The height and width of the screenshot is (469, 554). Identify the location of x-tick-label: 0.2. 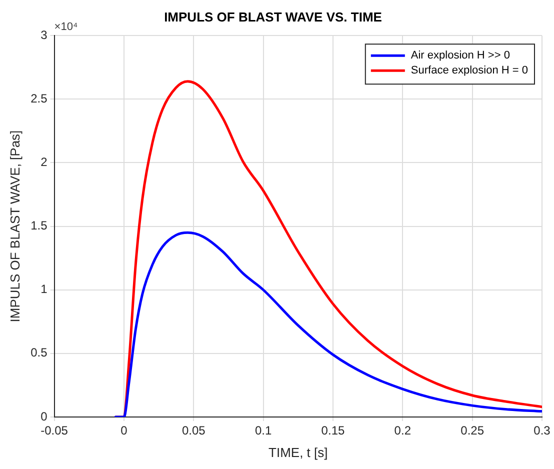
(403, 431).